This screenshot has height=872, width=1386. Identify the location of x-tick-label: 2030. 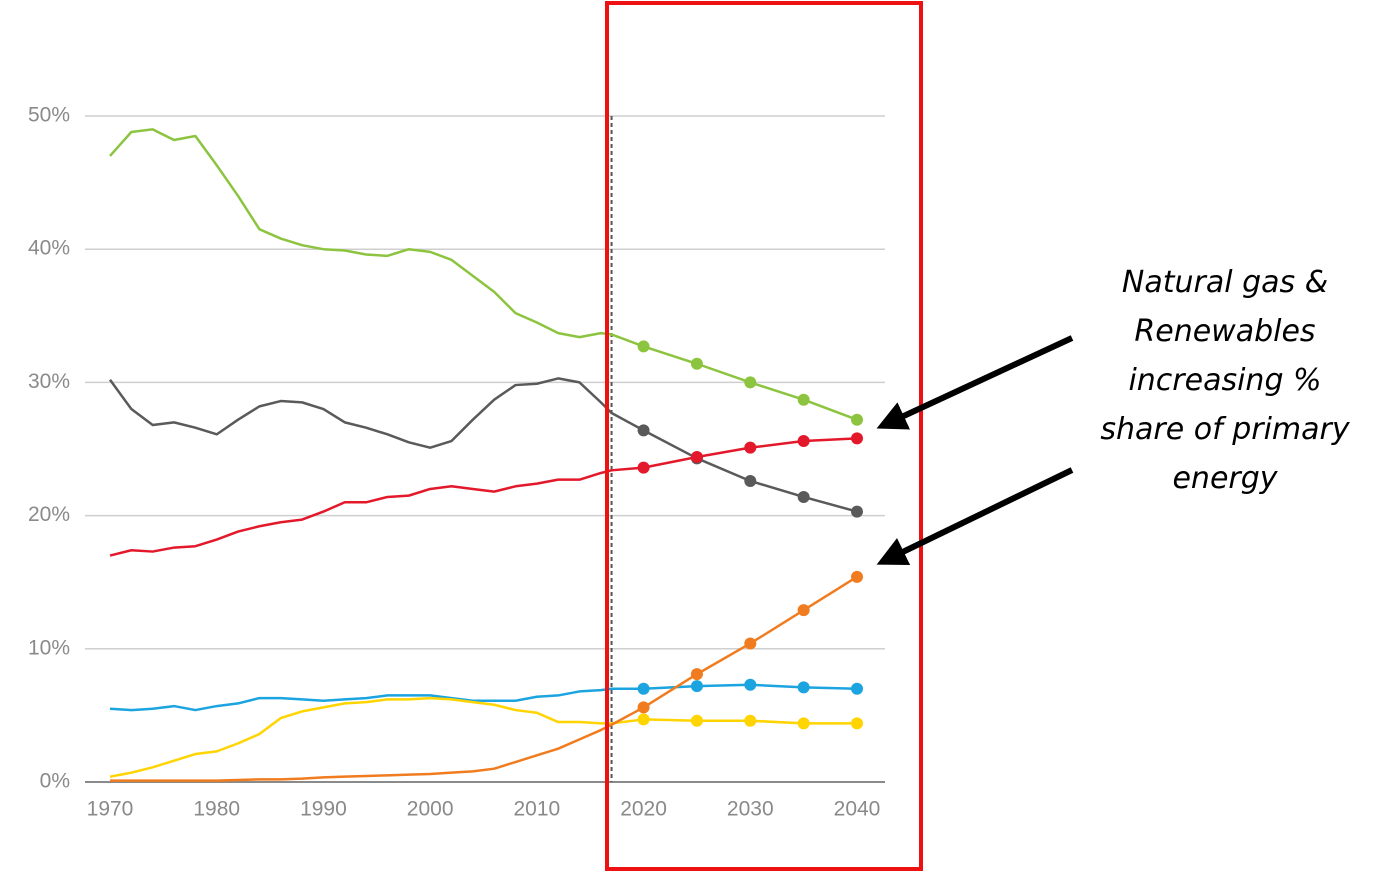
(750, 809).